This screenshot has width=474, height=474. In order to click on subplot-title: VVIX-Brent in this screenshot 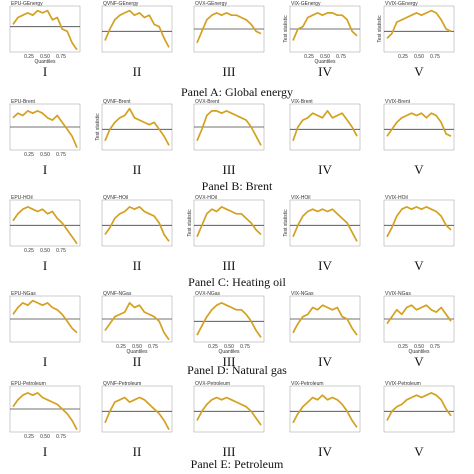, I will do `click(398, 102)`.